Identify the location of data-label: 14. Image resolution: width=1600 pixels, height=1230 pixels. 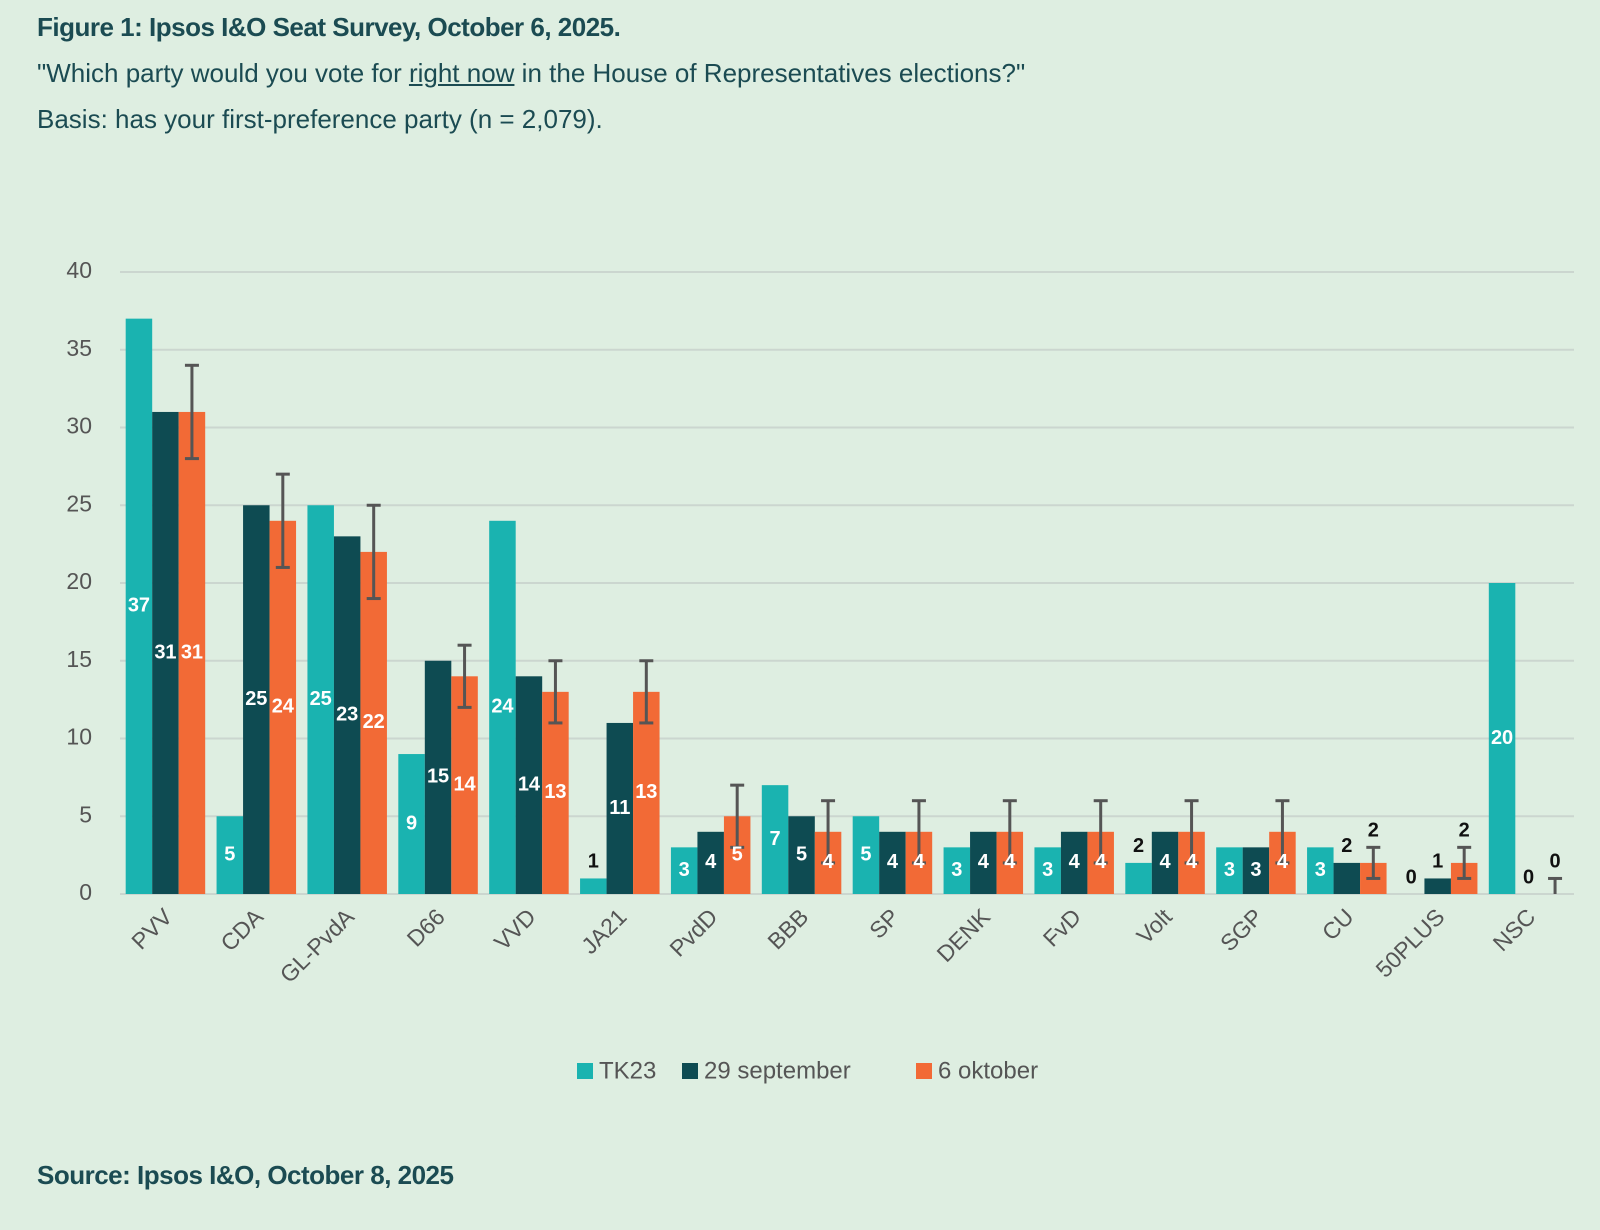
(529, 784).